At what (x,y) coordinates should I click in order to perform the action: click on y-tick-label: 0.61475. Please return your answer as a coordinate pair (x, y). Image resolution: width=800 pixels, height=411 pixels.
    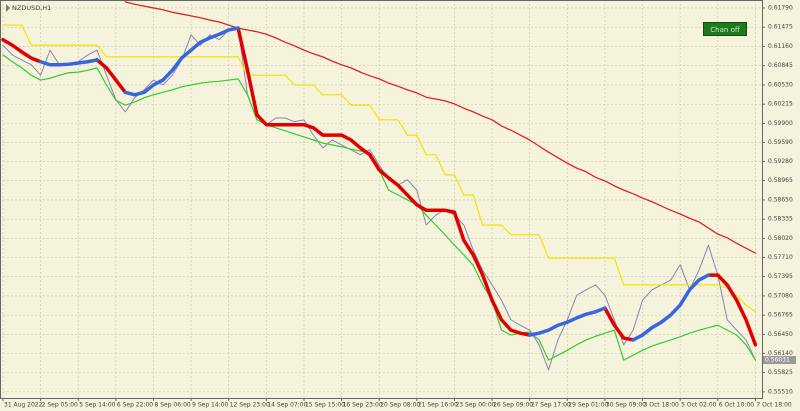
    Looking at the image, I should click on (780, 27).